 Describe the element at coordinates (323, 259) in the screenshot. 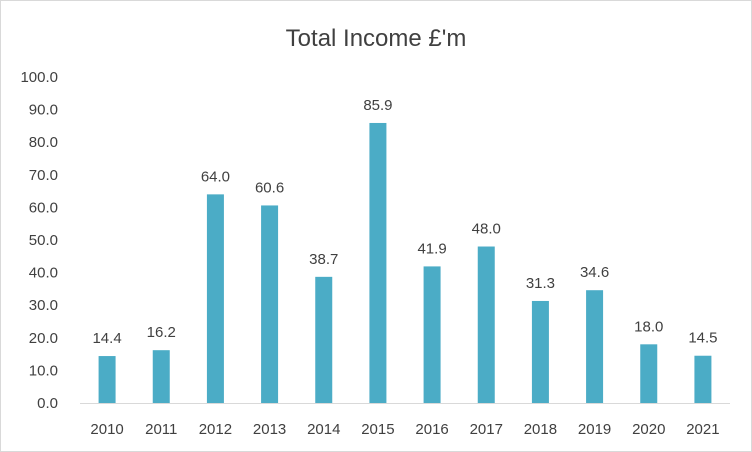

I see `data-label-2014: 38.7` at that location.